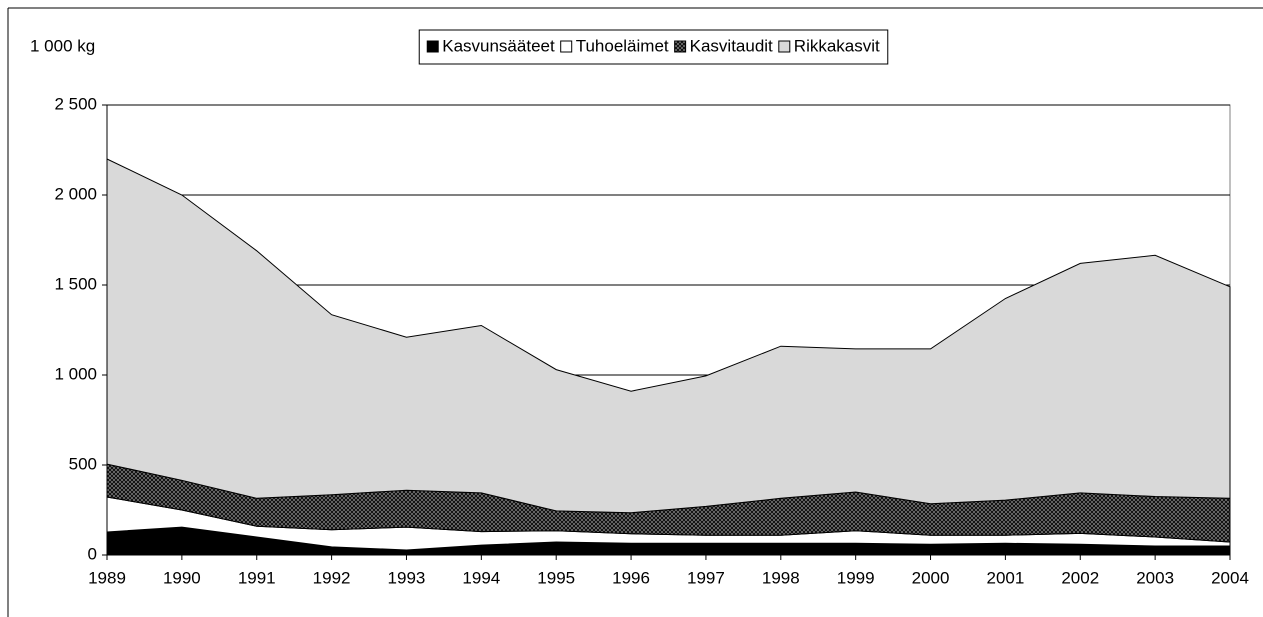  Describe the element at coordinates (92, 553) in the screenshot. I see `y-tick-label: 0` at that location.